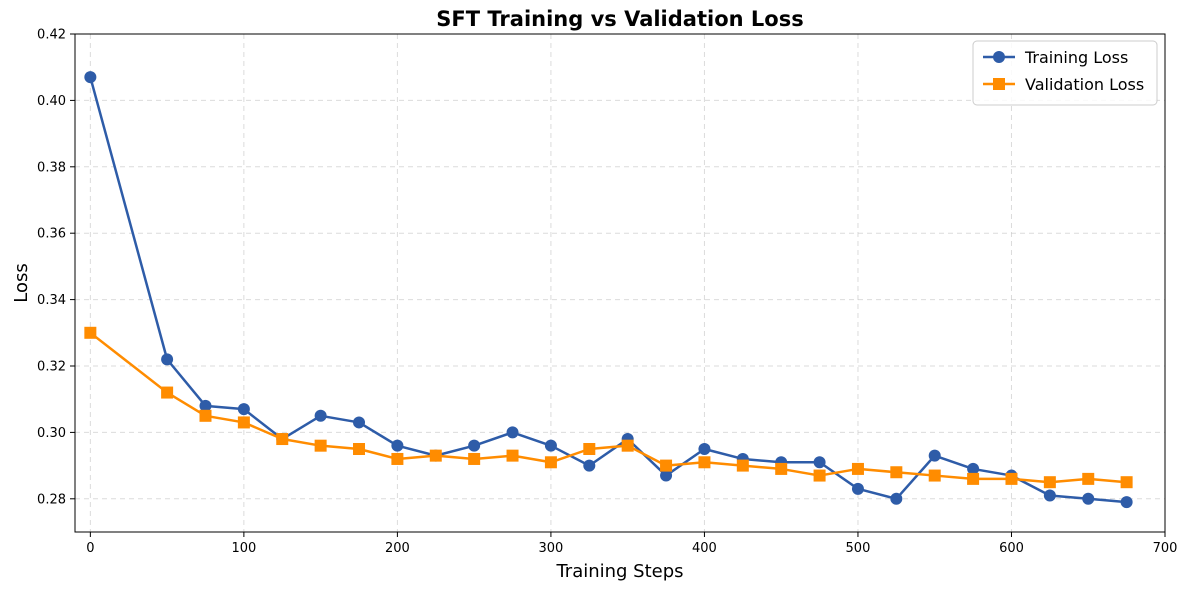 The width and height of the screenshot is (1189, 594). I want to click on y-tick-label: 0.36, so click(51, 234).